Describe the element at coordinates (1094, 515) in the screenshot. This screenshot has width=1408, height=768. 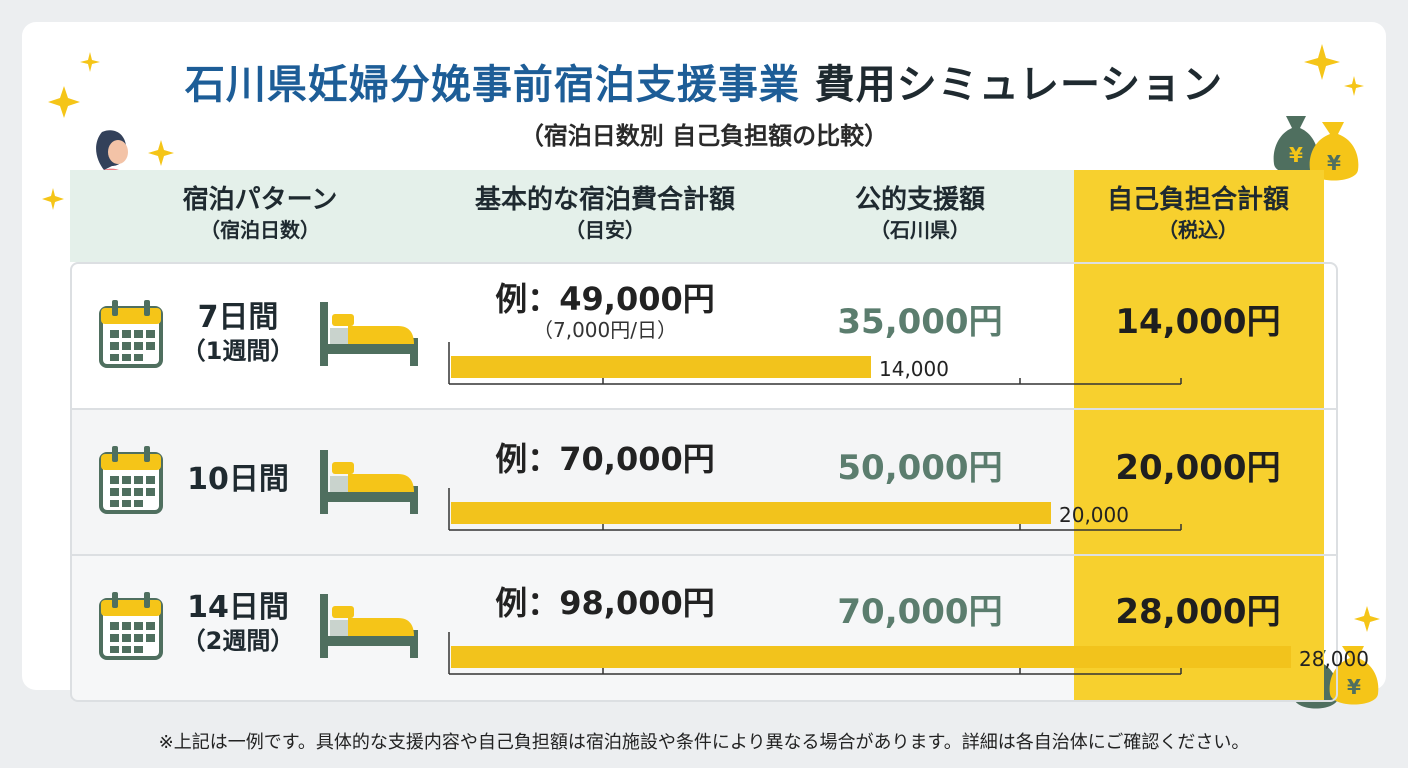
I see `bar-value-label: 20,000` at that location.